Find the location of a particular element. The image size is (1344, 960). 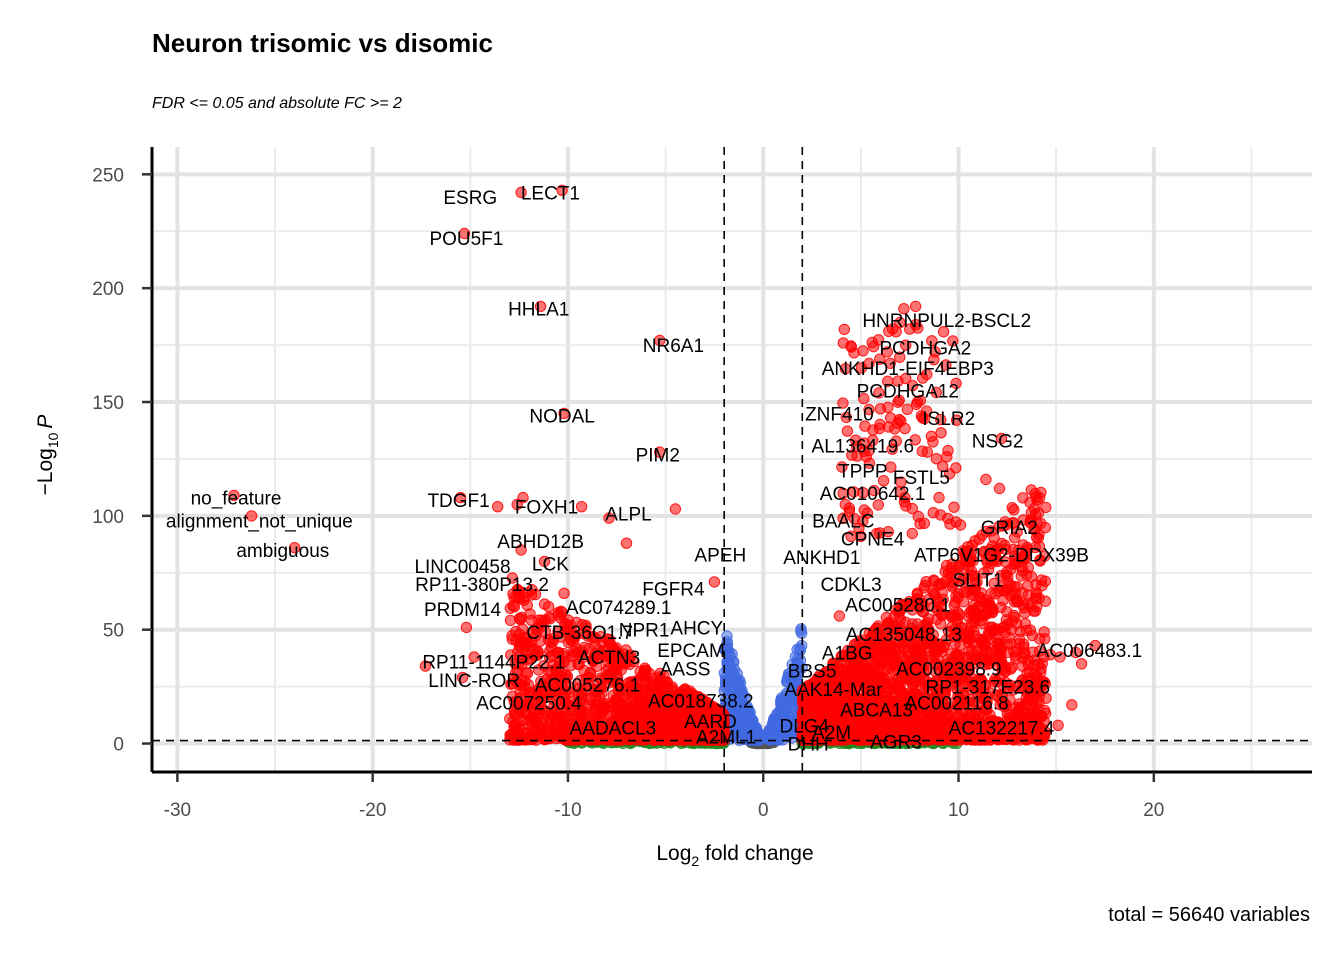

gene-label: LCK is located at coordinates (550, 565).